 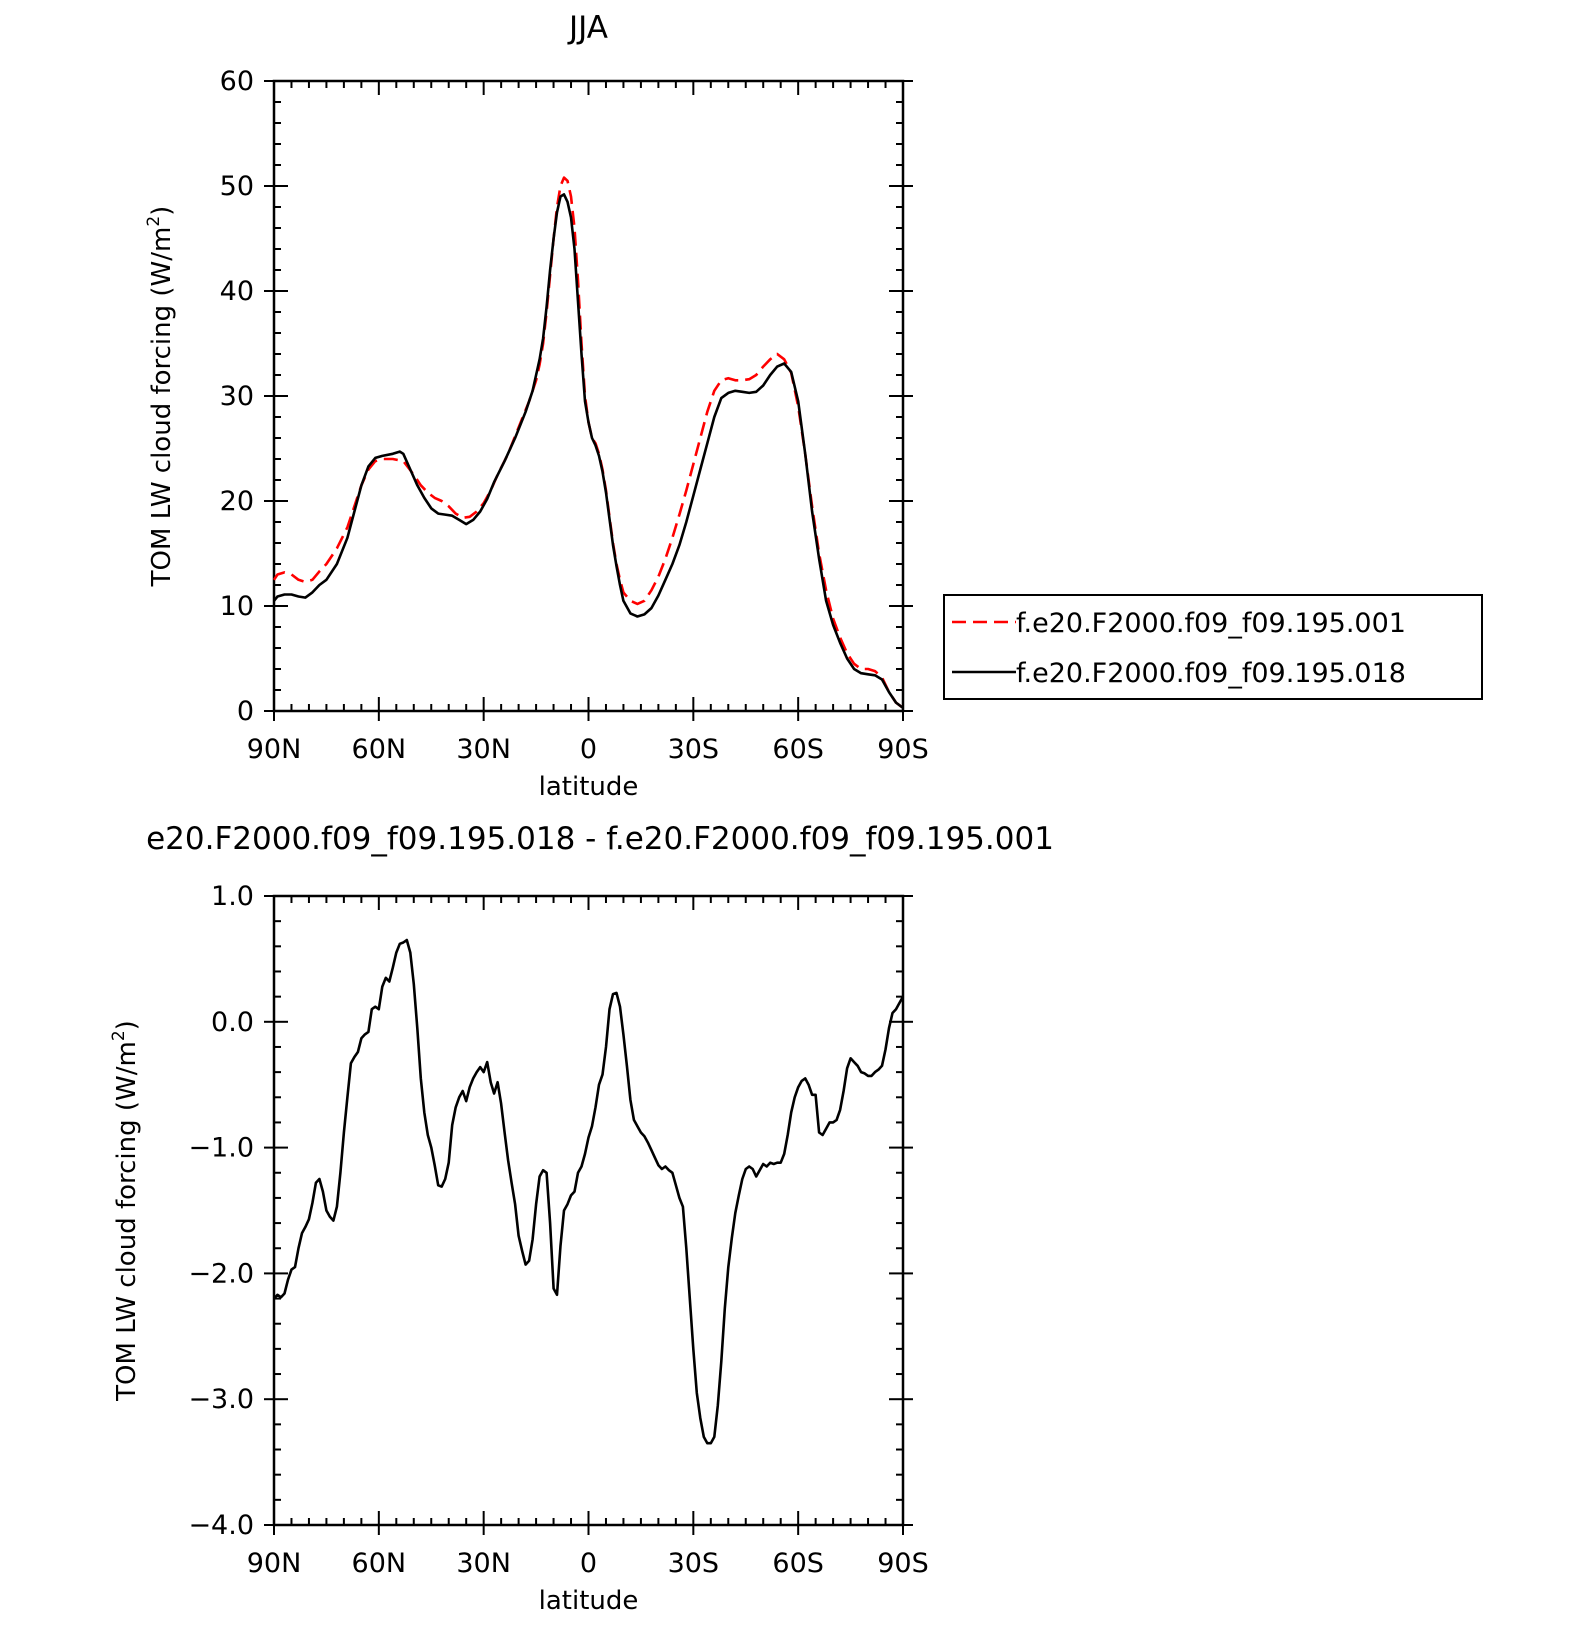 What do you see at coordinates (237, 81) in the screenshot?
I see `y-tick-label: 60` at bounding box center [237, 81].